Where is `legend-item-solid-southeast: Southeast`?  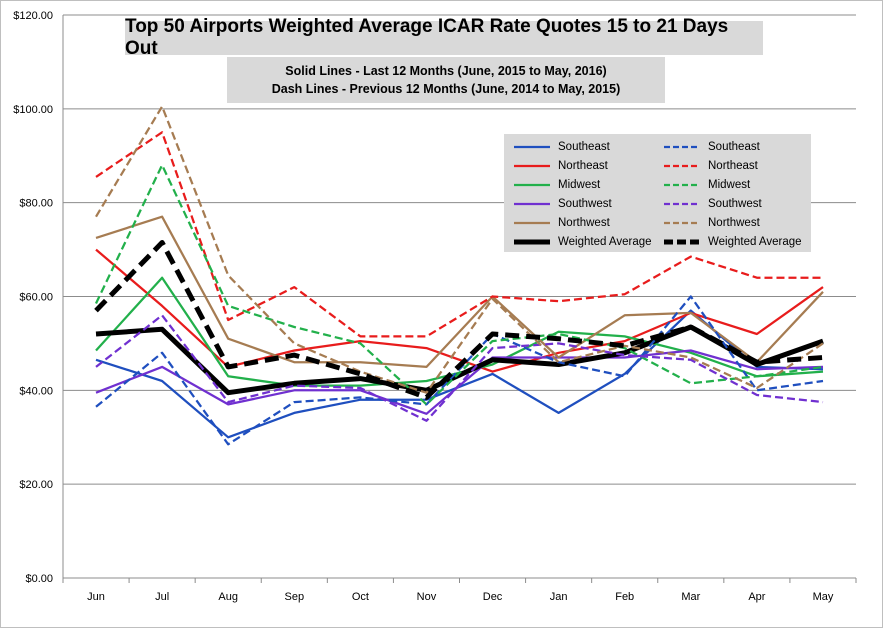
legend-item-solid-southeast: Southeast is located at coordinates (562, 147).